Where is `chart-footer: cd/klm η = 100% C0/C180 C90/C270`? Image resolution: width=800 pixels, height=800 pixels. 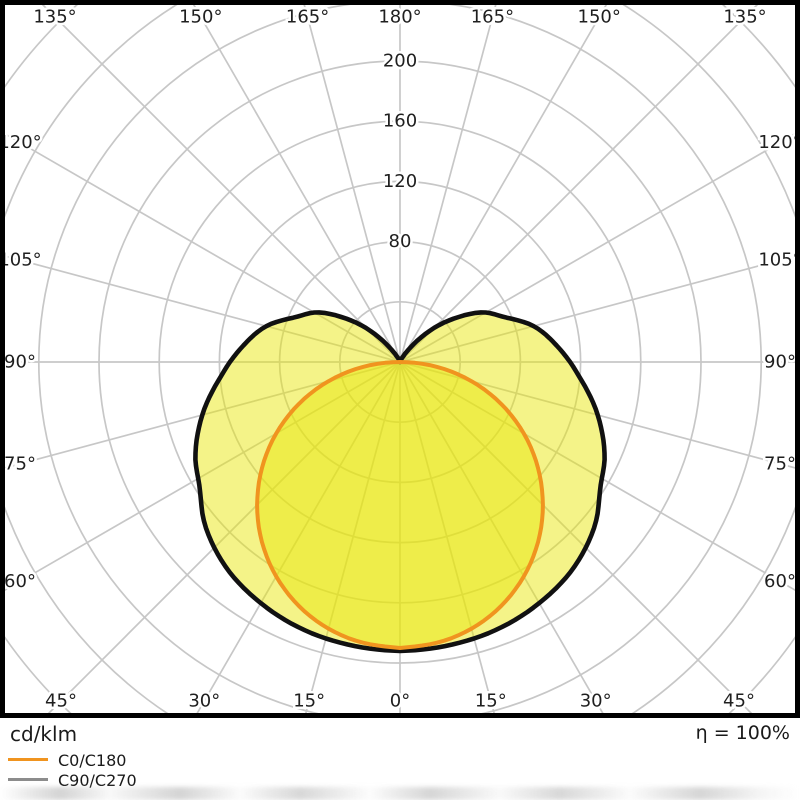 chart-footer: cd/klm η = 100% C0/C180 C90/C270 is located at coordinates (400, 759).